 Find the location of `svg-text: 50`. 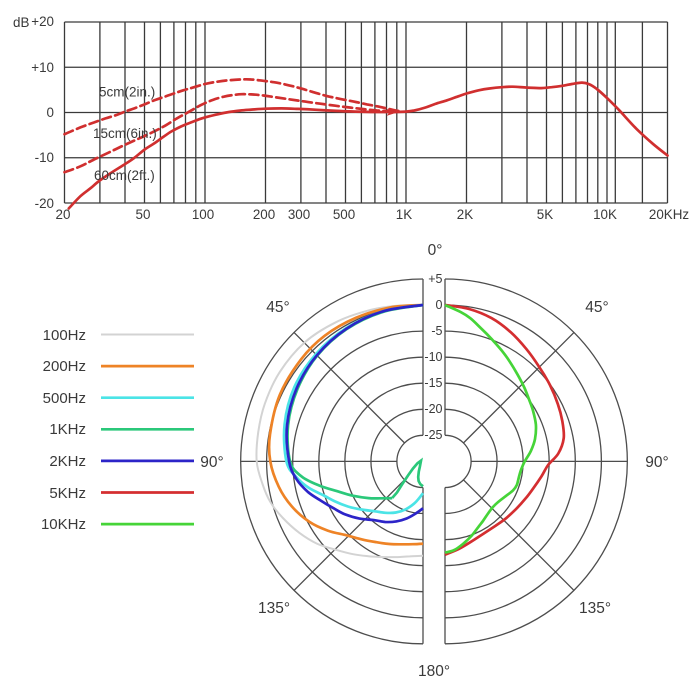

svg-text: 50 is located at coordinates (143, 214).